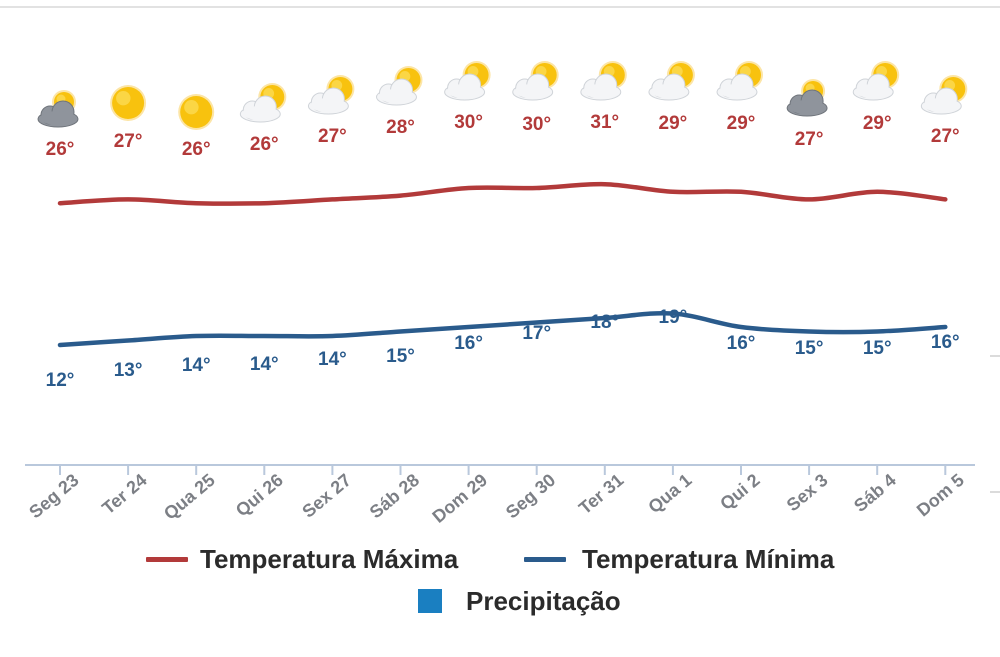 Image resolution: width=1000 pixels, height=657 pixels. What do you see at coordinates (604, 322) in the screenshot?
I see `min-temperature-label: 18°` at bounding box center [604, 322].